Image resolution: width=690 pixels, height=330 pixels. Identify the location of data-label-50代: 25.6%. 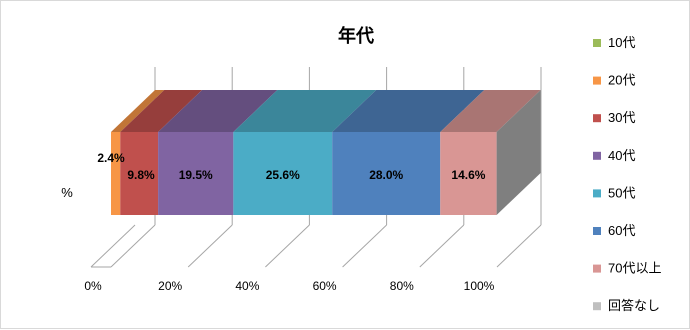
(283, 175).